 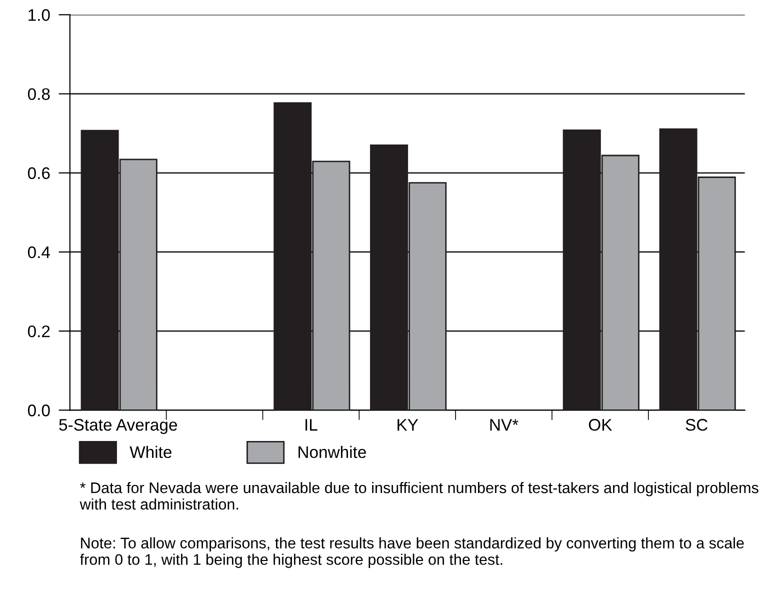 What do you see at coordinates (39, 331) in the screenshot?
I see `y-tick-label: 0.2` at bounding box center [39, 331].